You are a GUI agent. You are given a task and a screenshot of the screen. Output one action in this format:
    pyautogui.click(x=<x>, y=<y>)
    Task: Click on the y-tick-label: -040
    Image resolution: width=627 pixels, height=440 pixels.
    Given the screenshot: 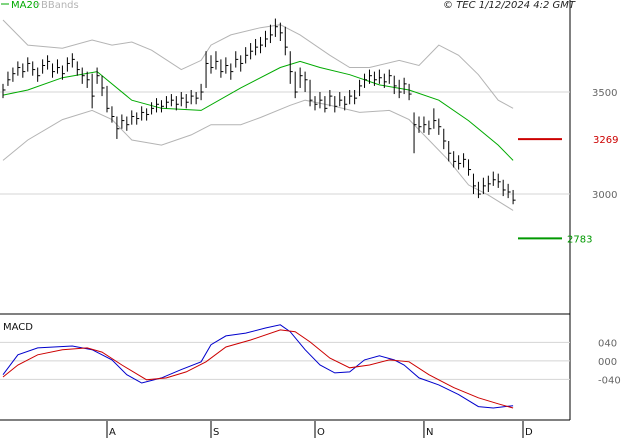 What is the action you would take?
    pyautogui.click(x=609, y=380)
    